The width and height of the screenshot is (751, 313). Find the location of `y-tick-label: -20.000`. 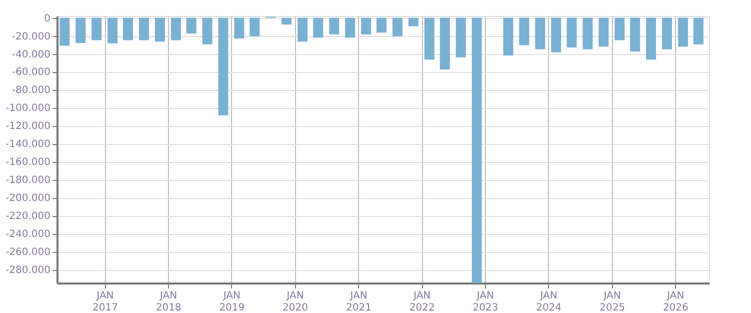

y-tick-label: -20.000 is located at coordinates (31, 36).